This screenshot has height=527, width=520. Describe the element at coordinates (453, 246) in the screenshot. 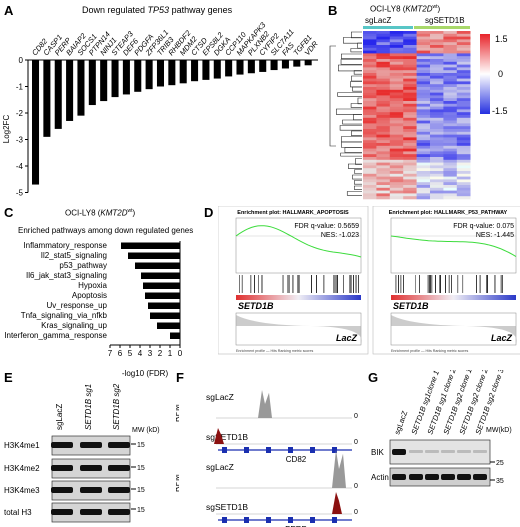

I see `enrichment-curve` at that location.